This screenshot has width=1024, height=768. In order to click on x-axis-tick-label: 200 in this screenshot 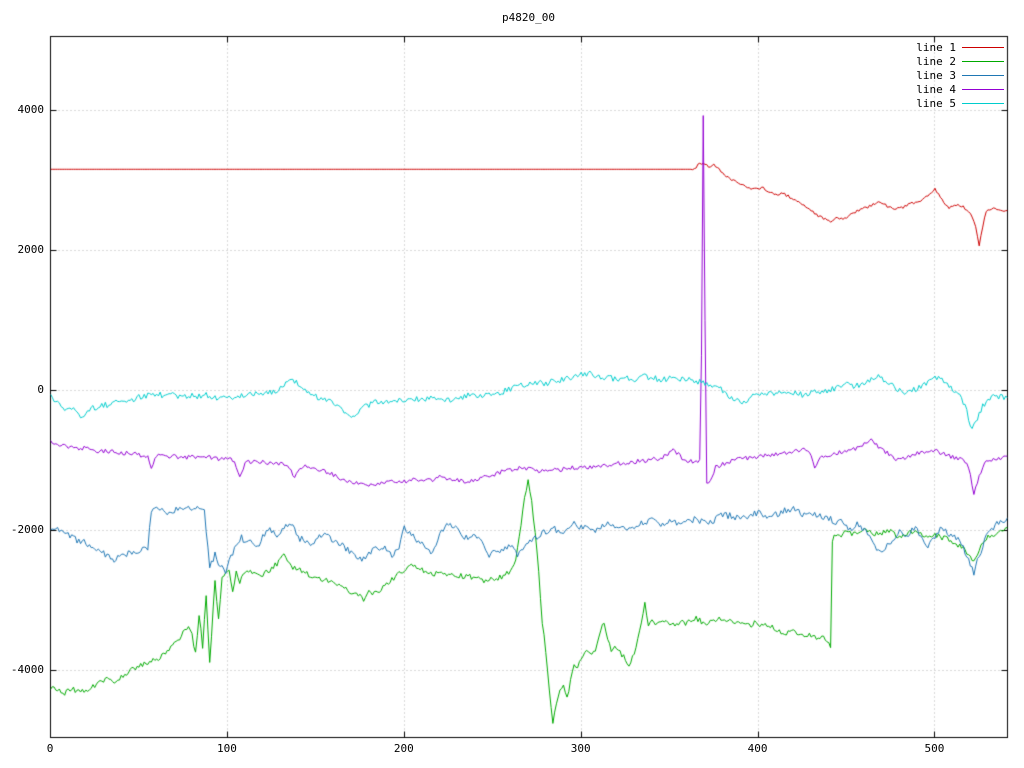, I will do `click(403, 748)`.